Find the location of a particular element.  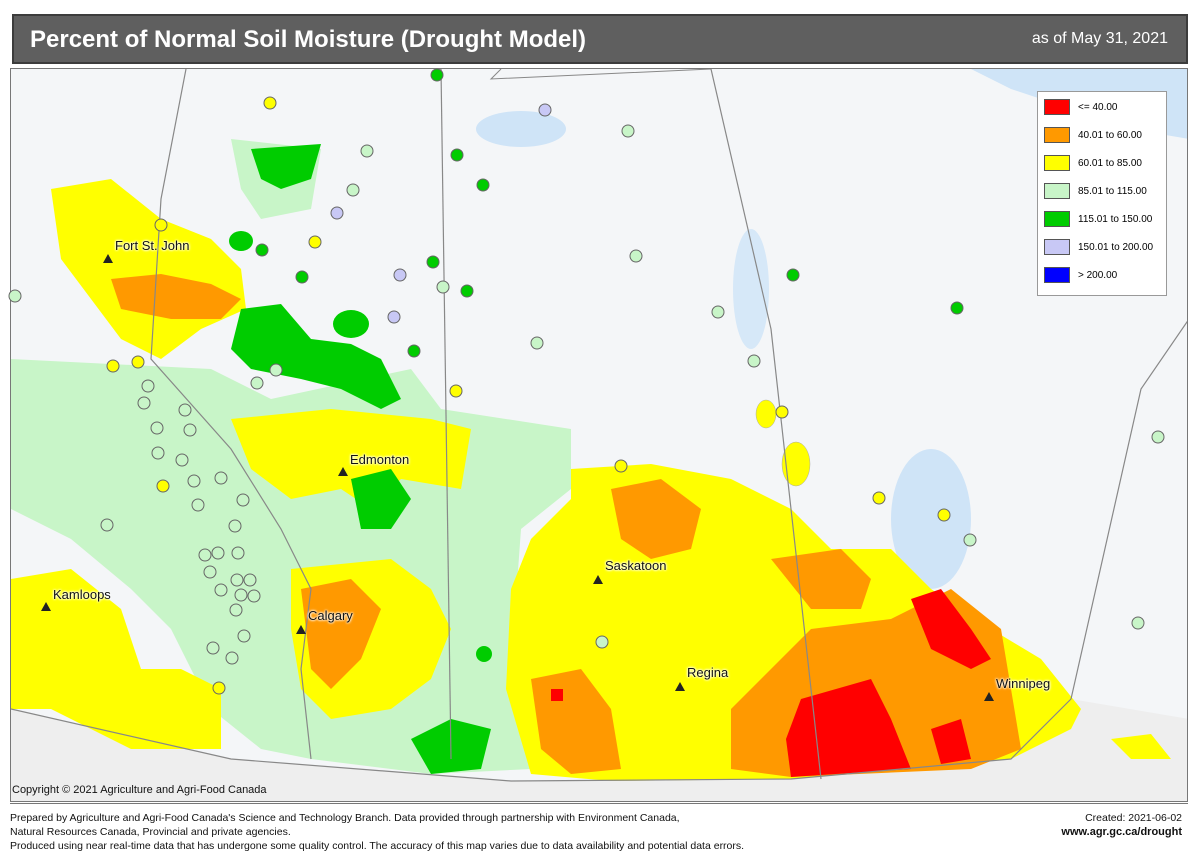

created-date: Created: 2021-06-02 is located at coordinates (1133, 818).